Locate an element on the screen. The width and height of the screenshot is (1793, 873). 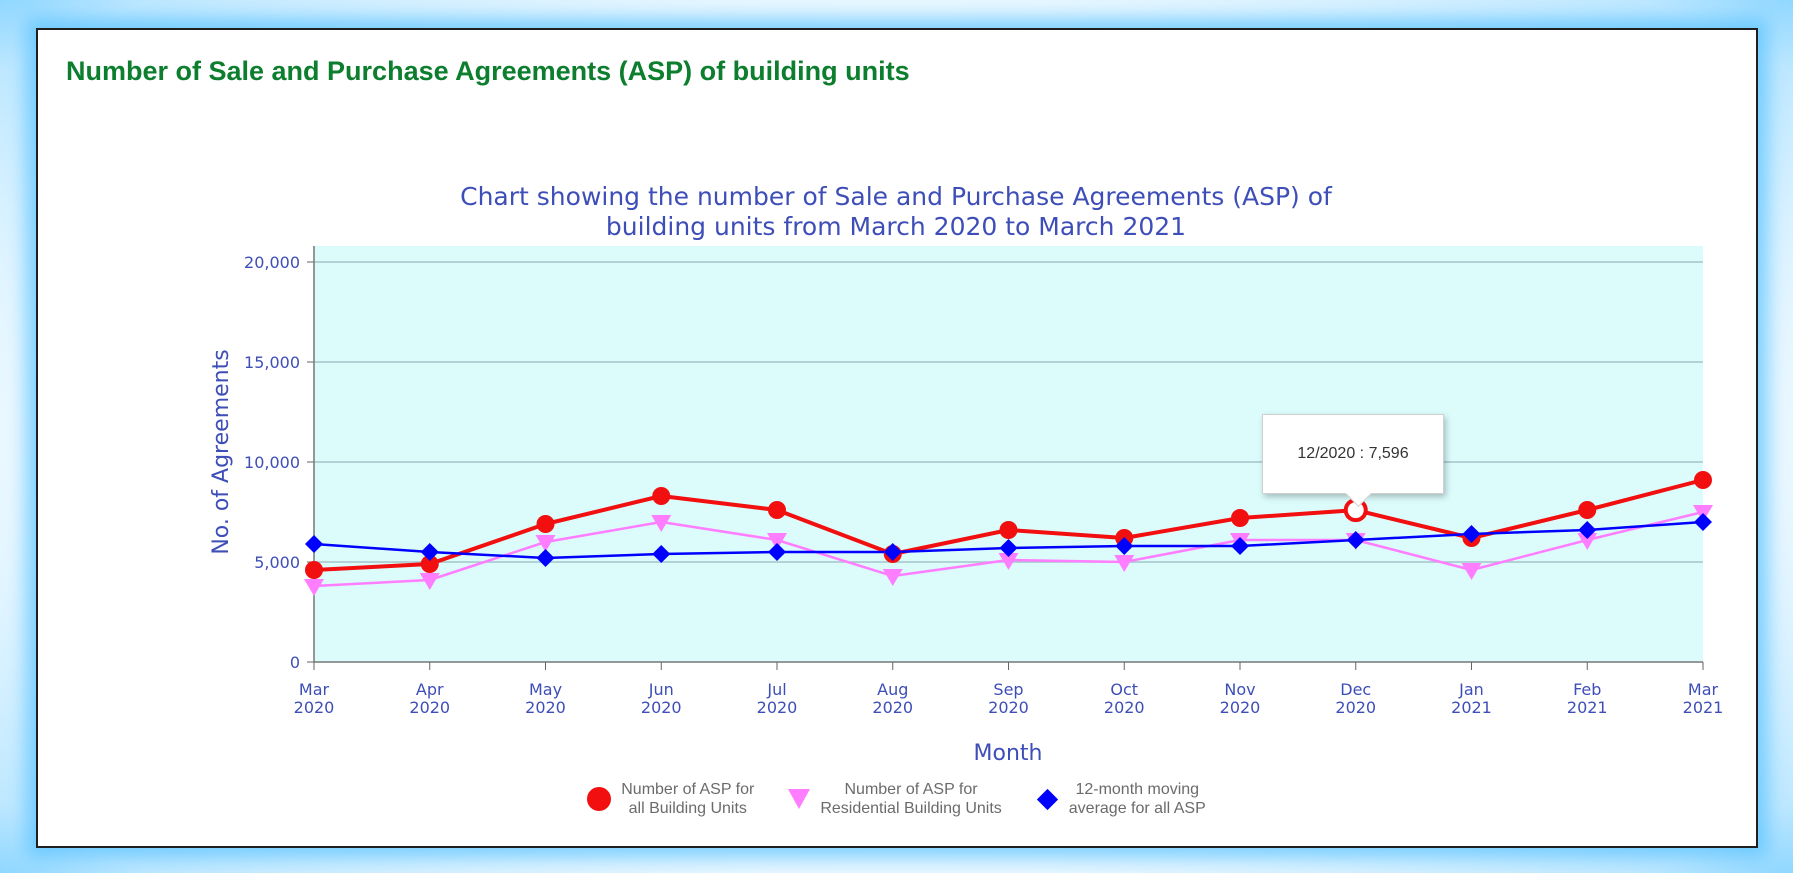
legend-label-all: Number of ASP for all Building Units is located at coordinates (688, 799).